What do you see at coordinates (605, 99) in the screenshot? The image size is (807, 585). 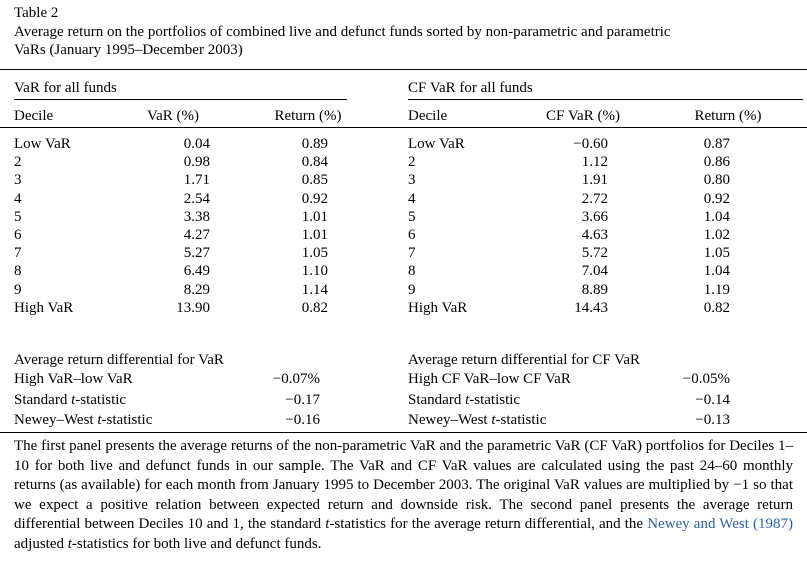 I see `right-panel-rule` at bounding box center [605, 99].